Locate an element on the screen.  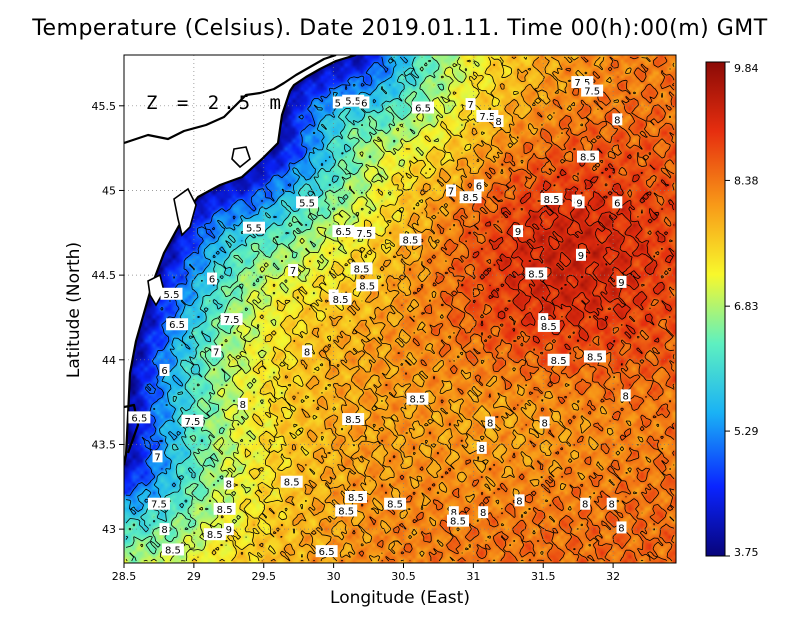
contour-label-text: 9 is located at coordinates (229, 530).